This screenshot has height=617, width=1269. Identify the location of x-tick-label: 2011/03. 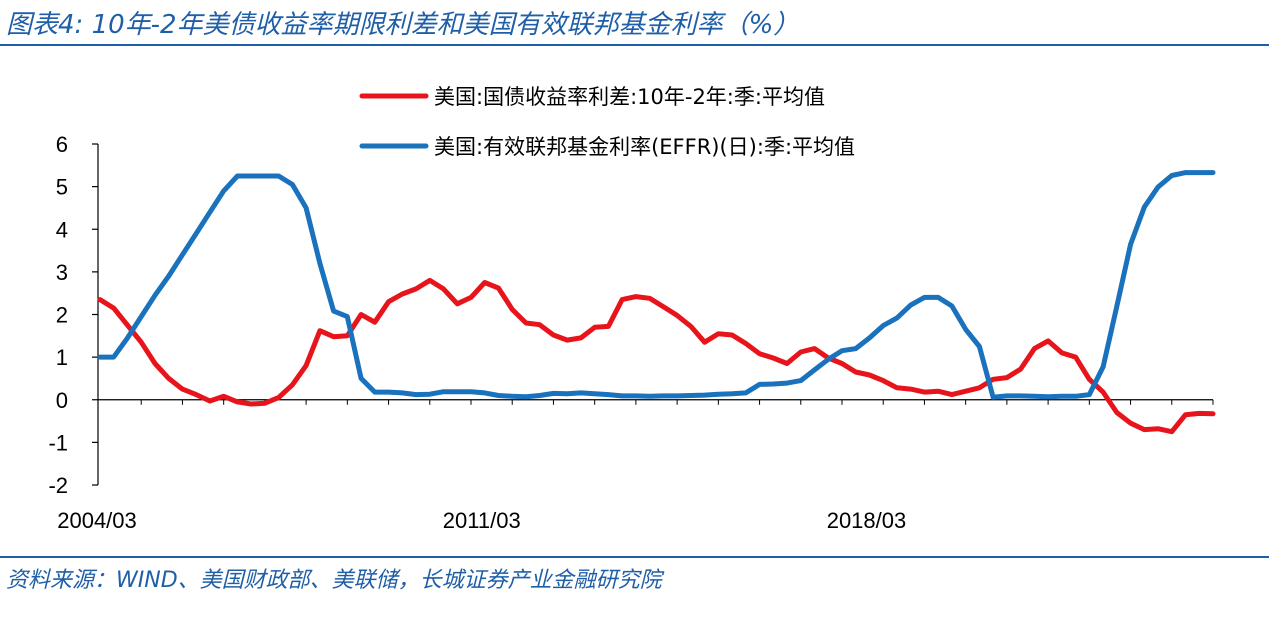
(482, 520).